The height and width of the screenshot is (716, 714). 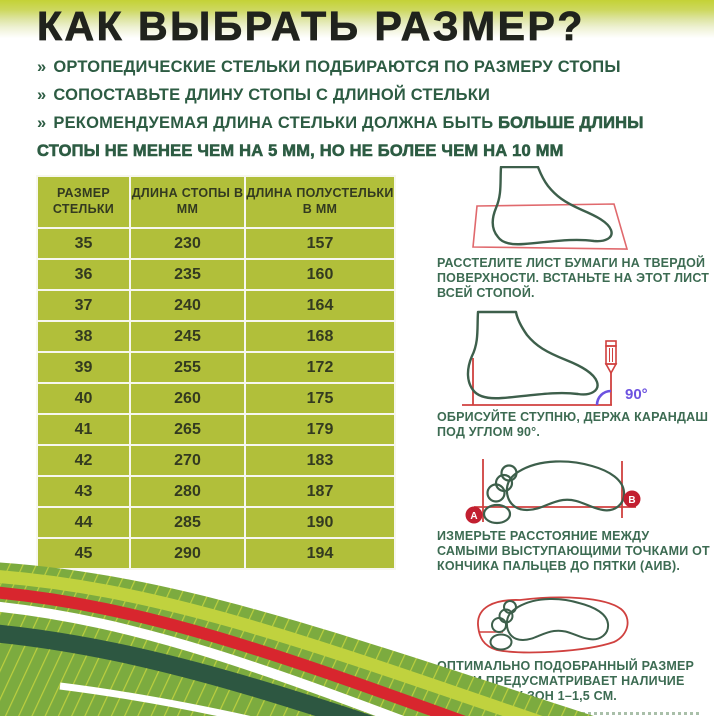 I want to click on table-cell: 245, so click(x=187, y=336).